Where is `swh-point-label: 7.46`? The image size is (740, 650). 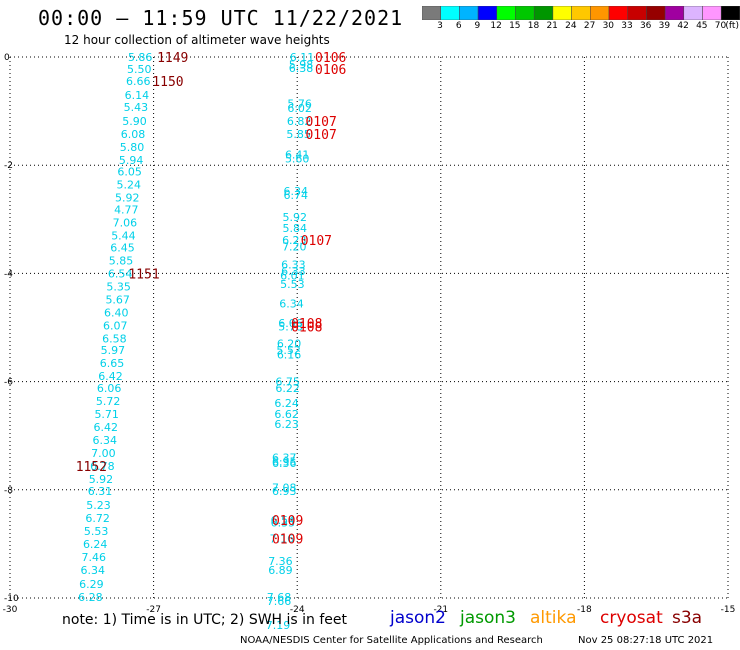
swh-point-label: 7.46 is located at coordinates (94, 557).